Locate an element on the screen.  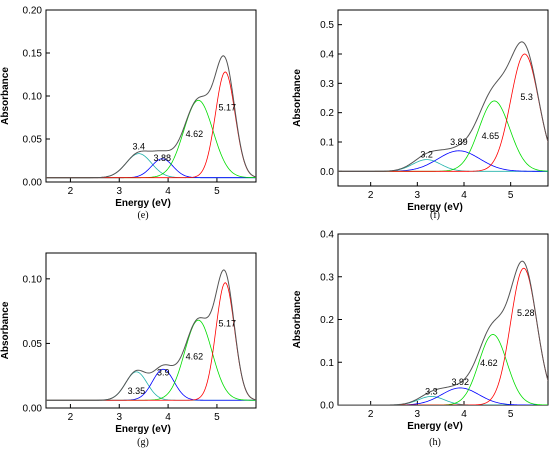
peak-curve-3.92 is located at coordinates (443, 396).